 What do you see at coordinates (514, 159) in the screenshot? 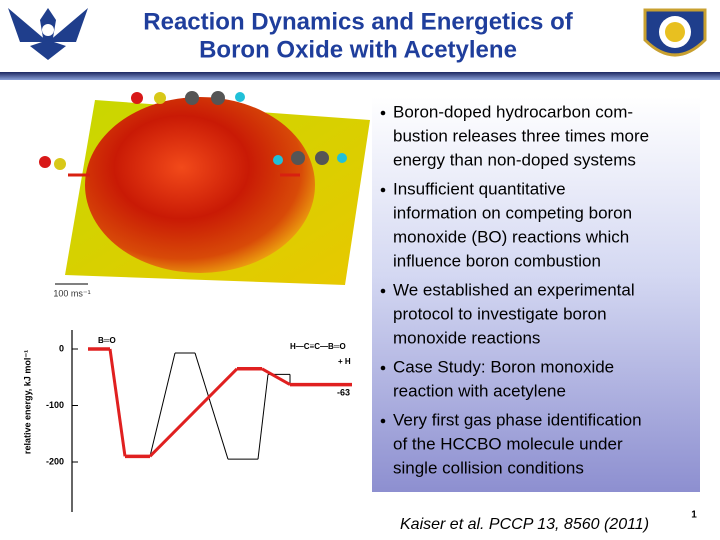
I see `bullet-text: energy than non-doped systems` at bounding box center [514, 159].